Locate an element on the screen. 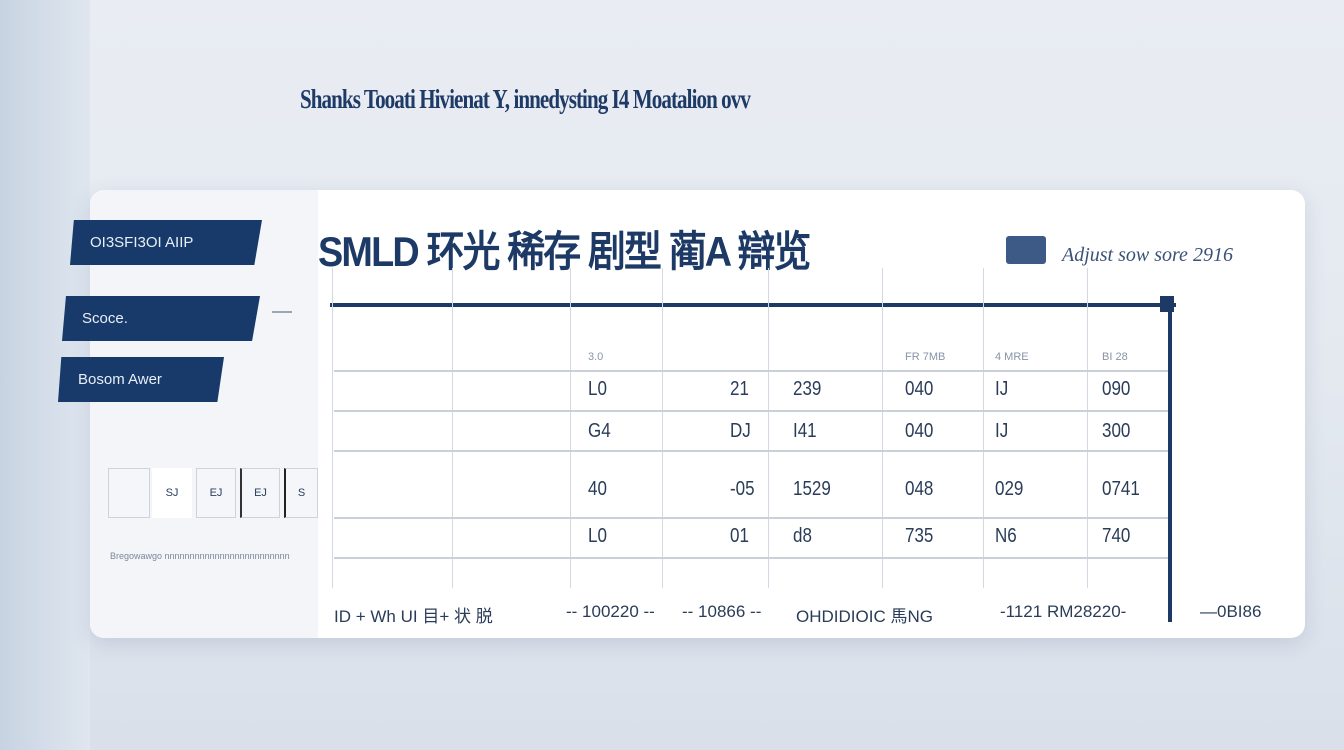 The image size is (1344, 750). table-cell: 239 is located at coordinates (807, 389).